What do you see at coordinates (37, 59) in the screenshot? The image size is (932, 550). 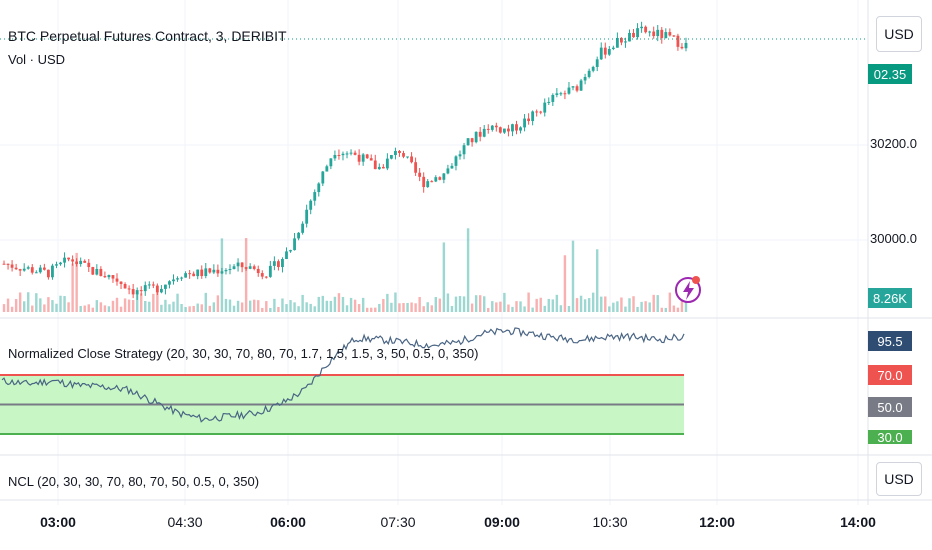 I see `volume-legend: Vol · USD` at bounding box center [37, 59].